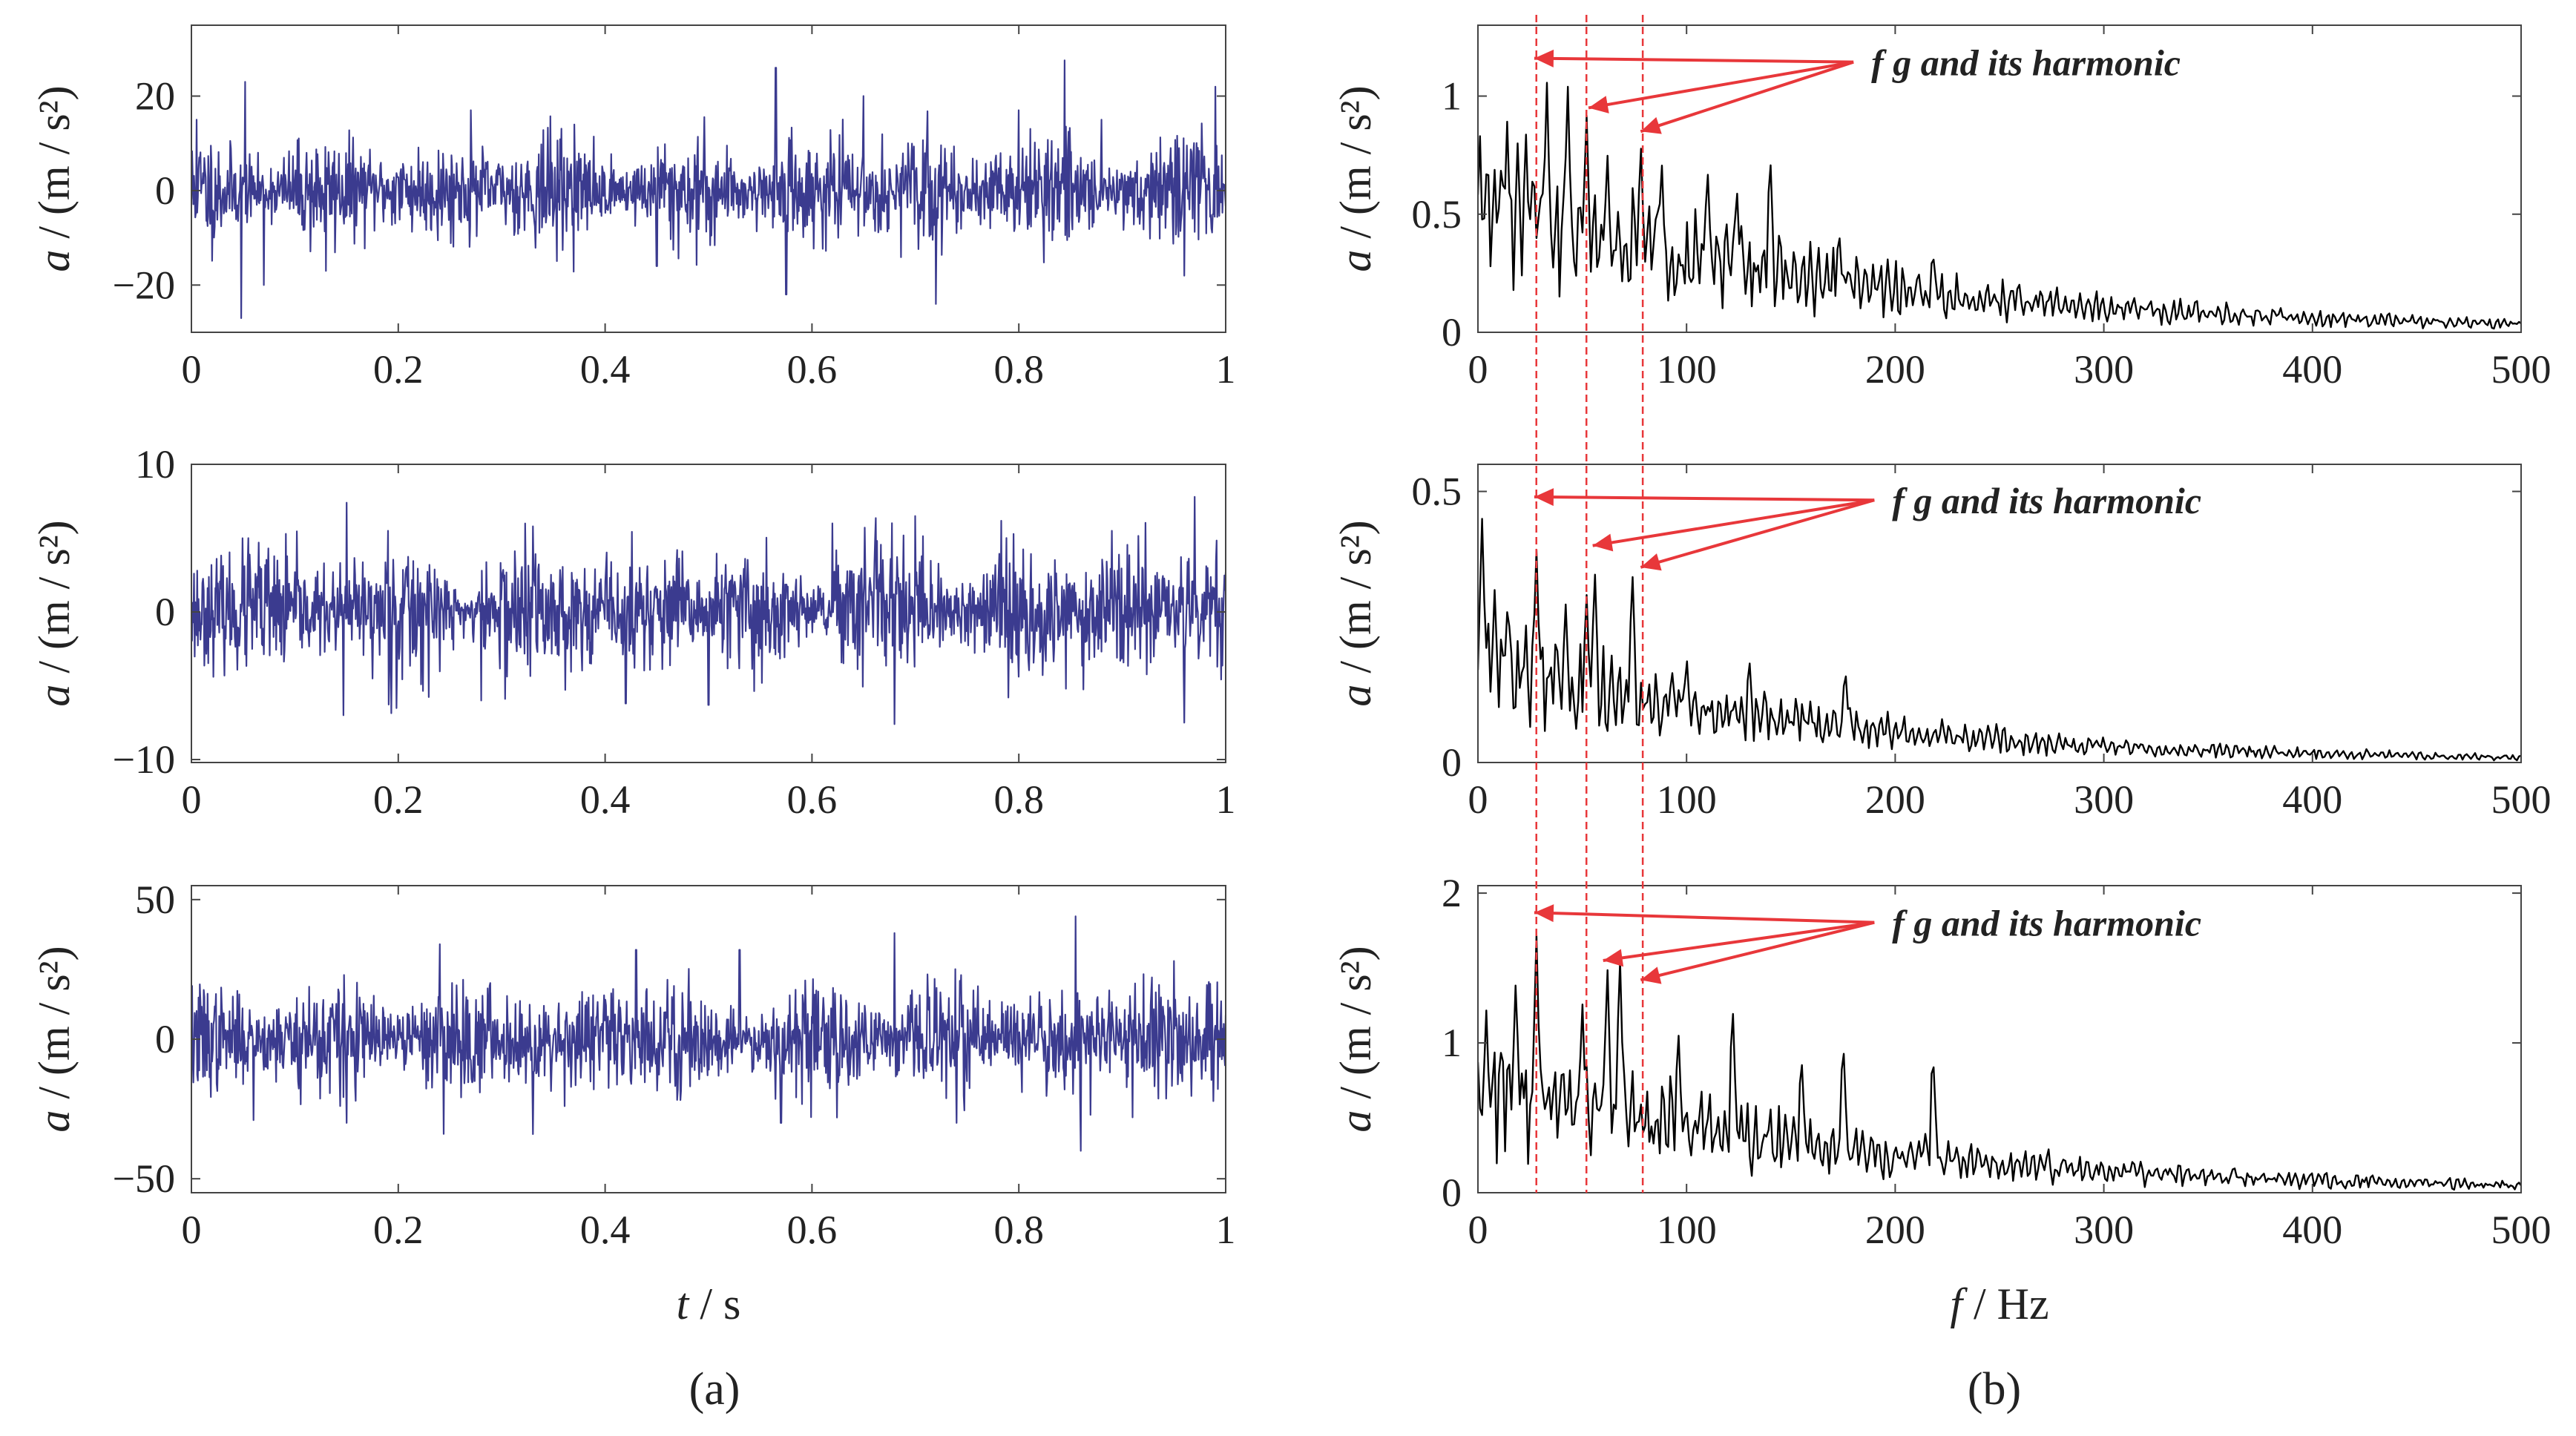 The height and width of the screenshot is (1436, 2576). What do you see at coordinates (155, 900) in the screenshot?
I see `ytick-label-time3: 50` at bounding box center [155, 900].